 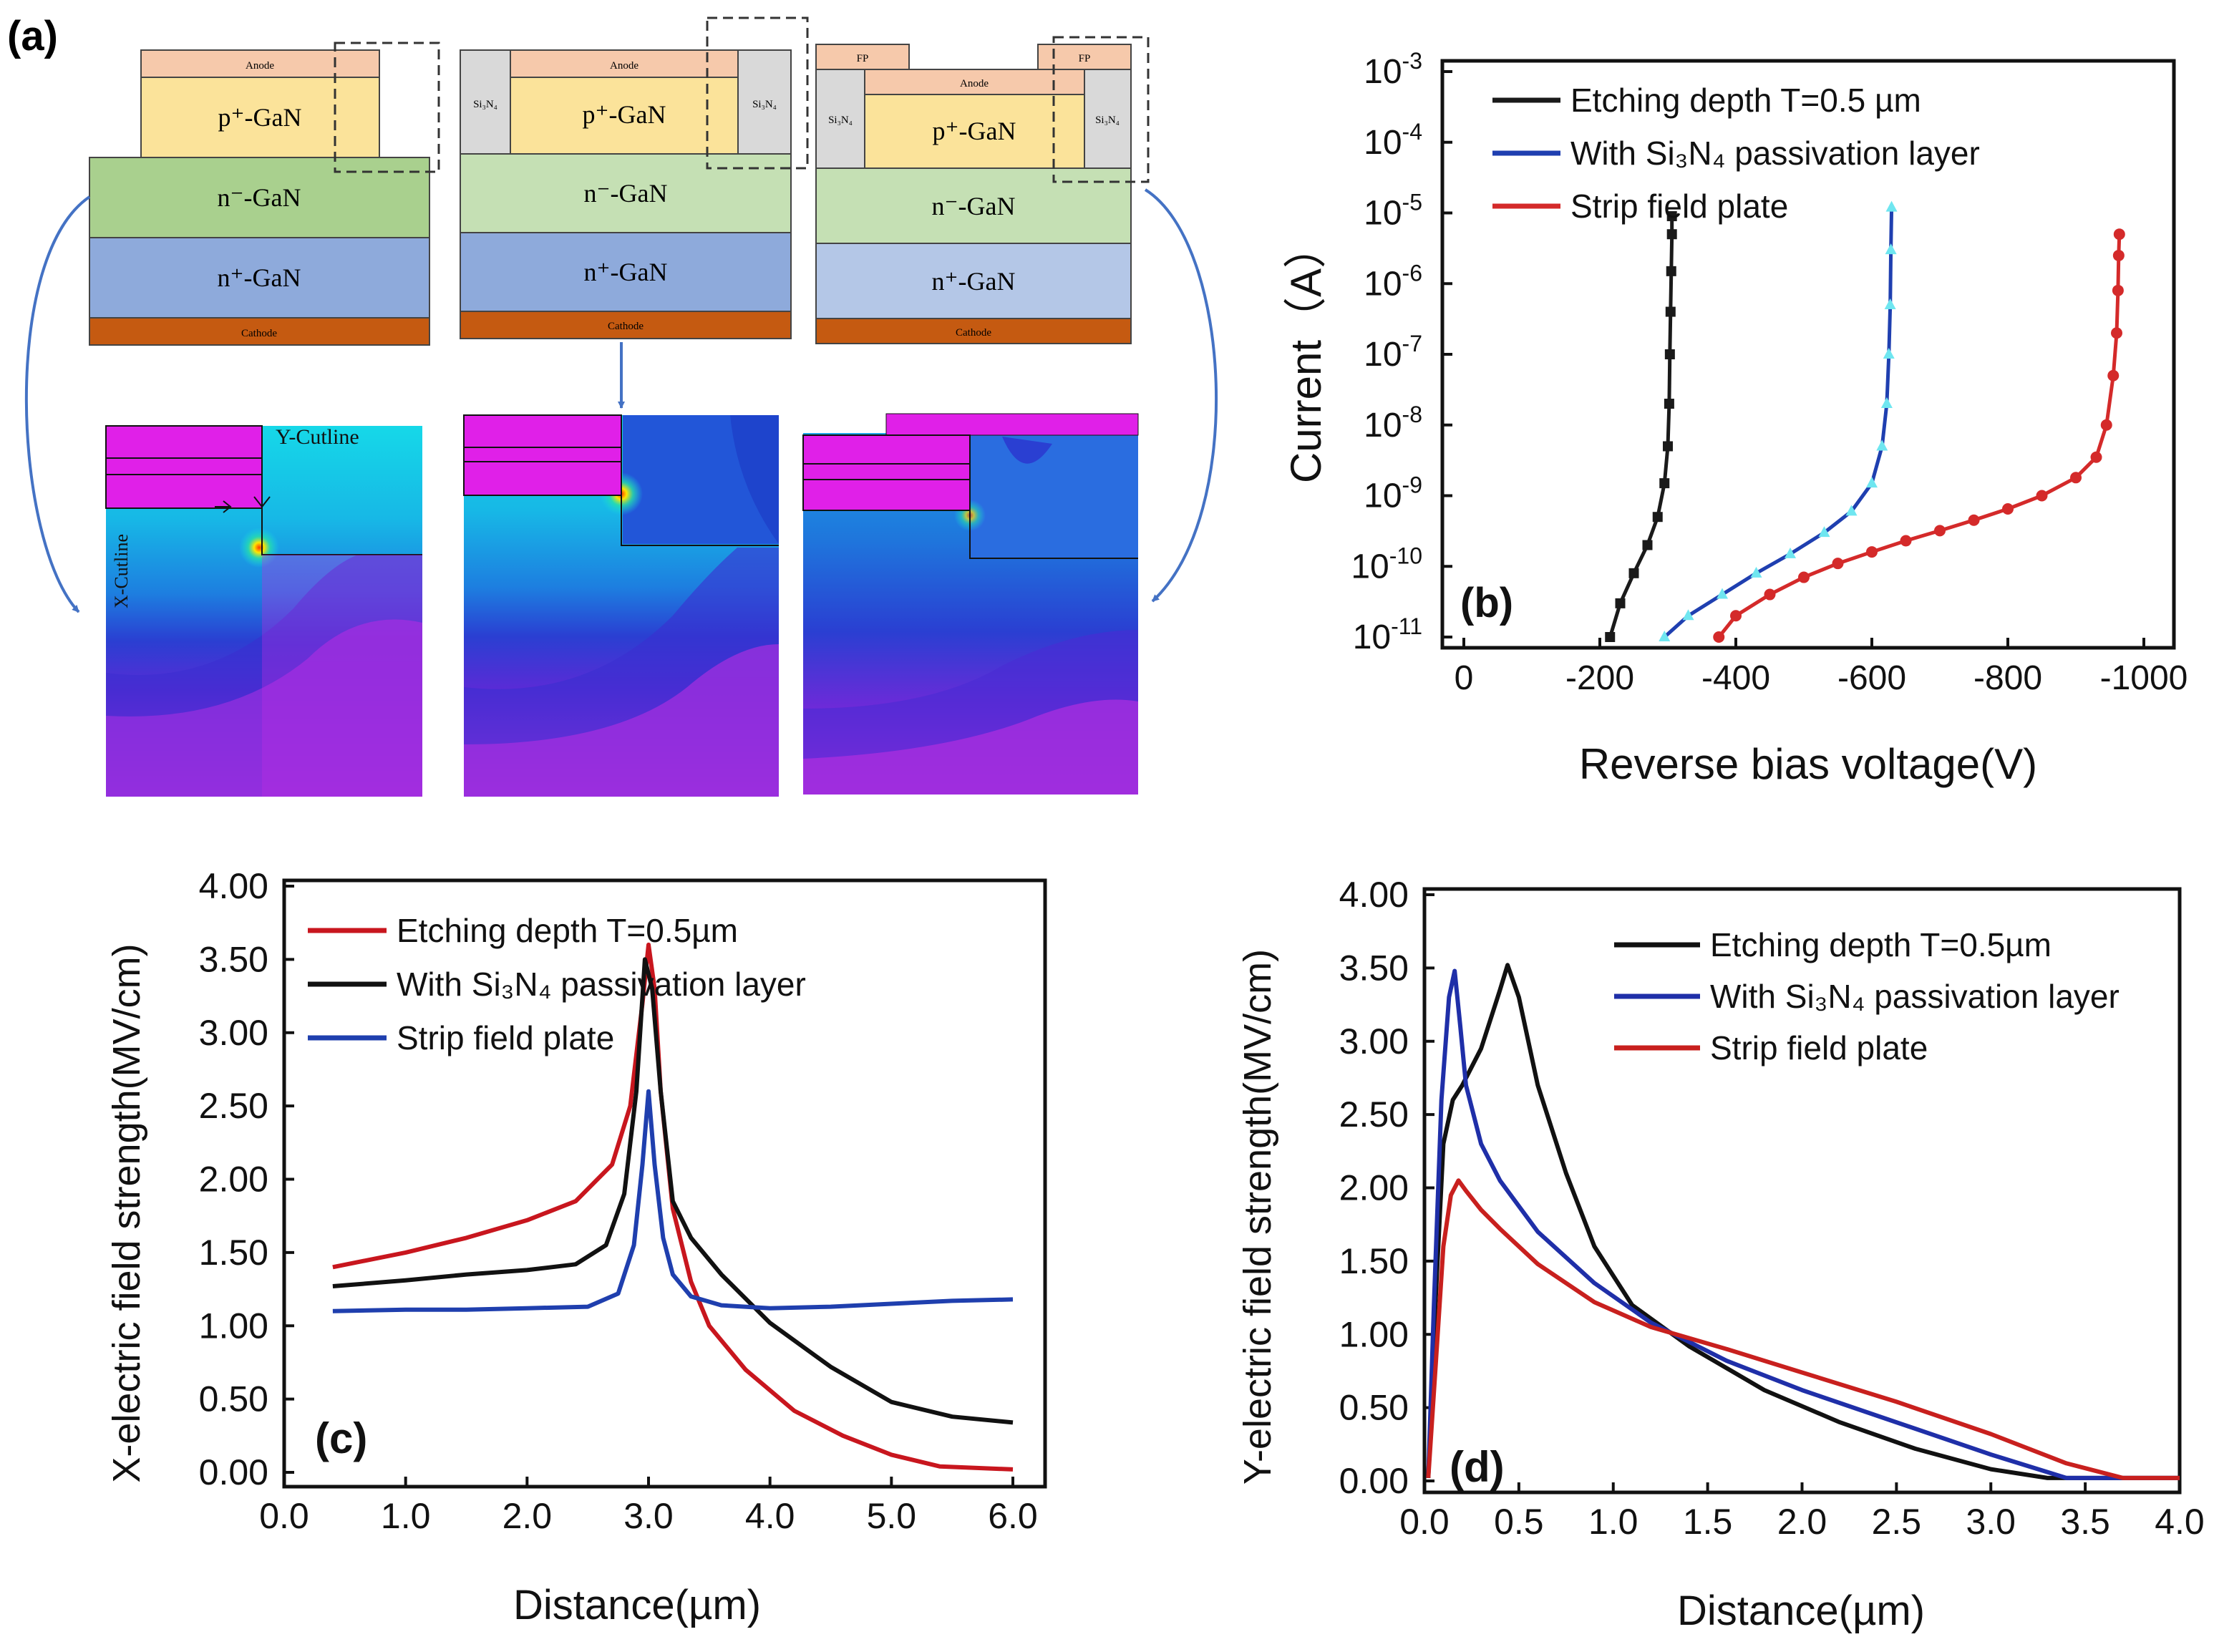 I want to click on passivation-left-label: Si₃N₄, so click(x=841, y=120).